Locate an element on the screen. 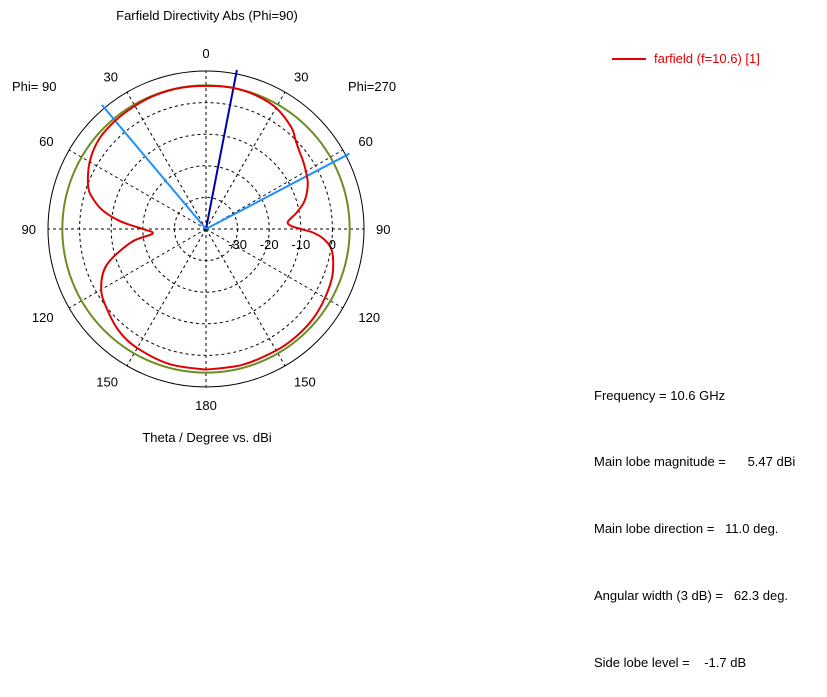 The image size is (827, 697). series-line is located at coordinates (210, 227).